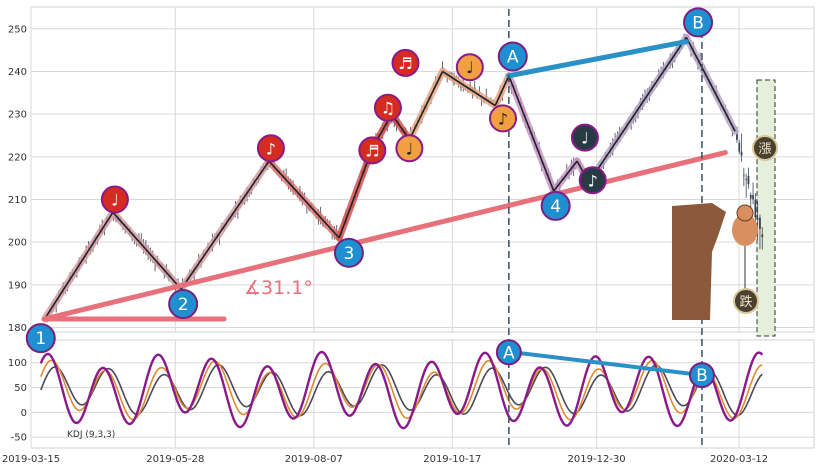 The width and height of the screenshot is (819, 475). I want to click on kdj-tick-label: 100, so click(17, 363).